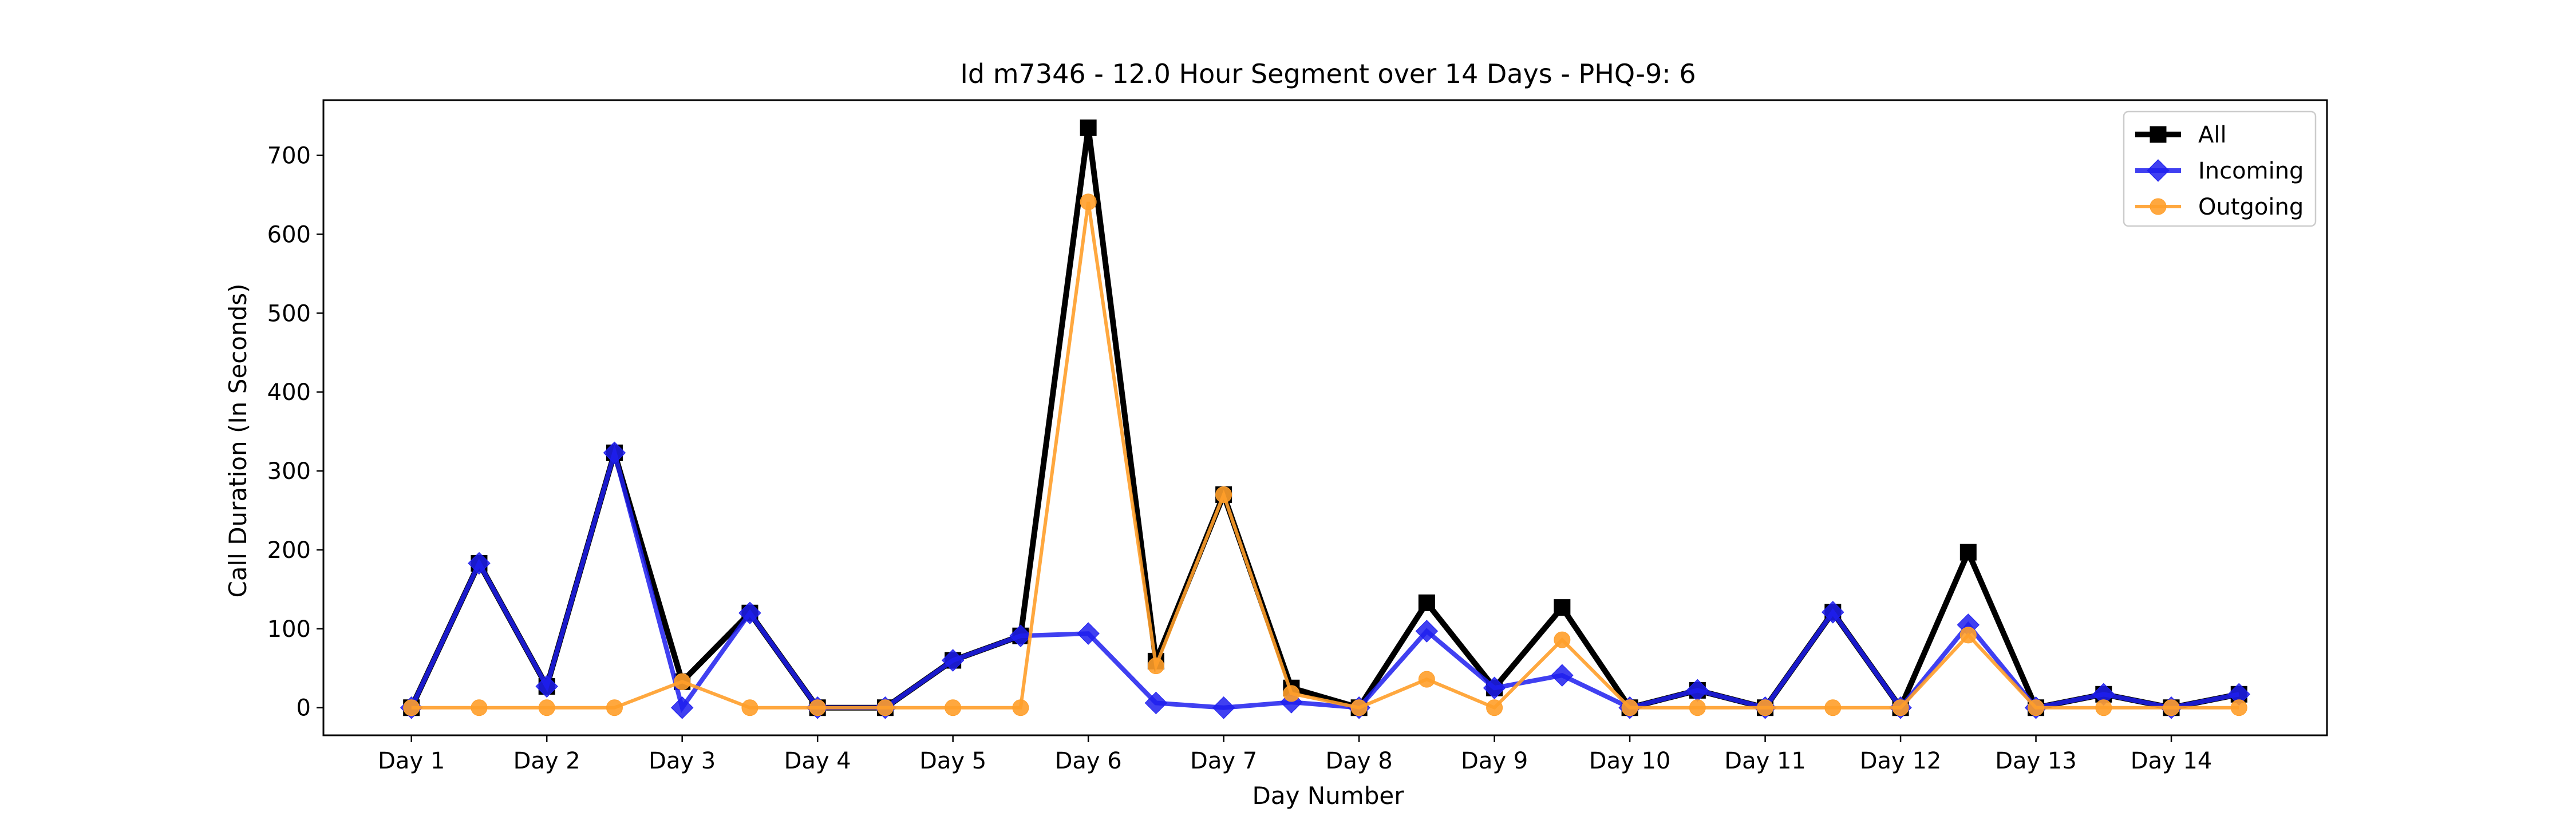 This screenshot has height=824, width=2576. Describe the element at coordinates (411, 761) in the screenshot. I see `x-tick-label: Day 1` at that location.